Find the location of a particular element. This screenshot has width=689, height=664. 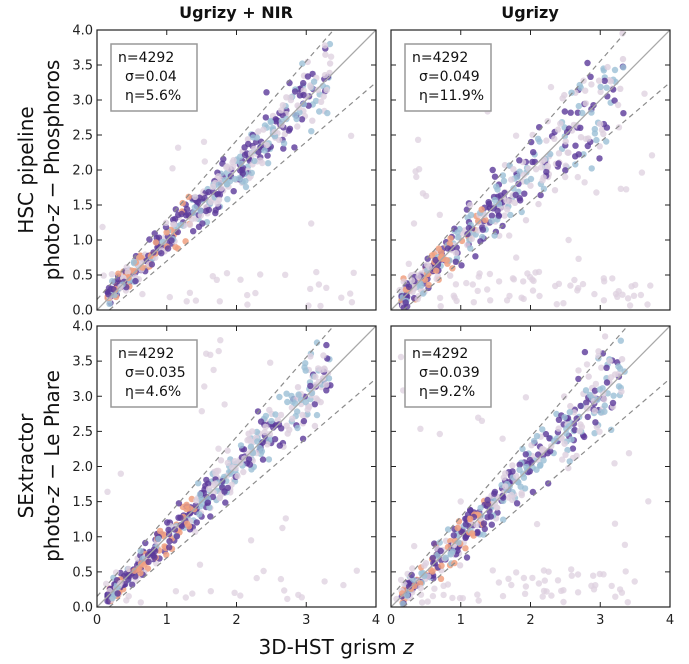

y-tick-label: 1.0 is located at coordinates (82, 241).